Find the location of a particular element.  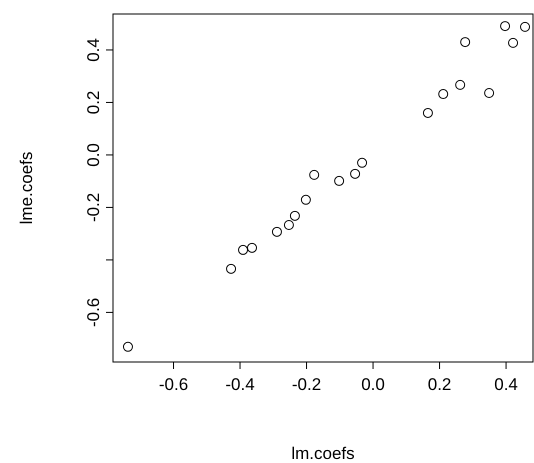

y-tick-label: -0.2 is located at coordinates (93, 207).